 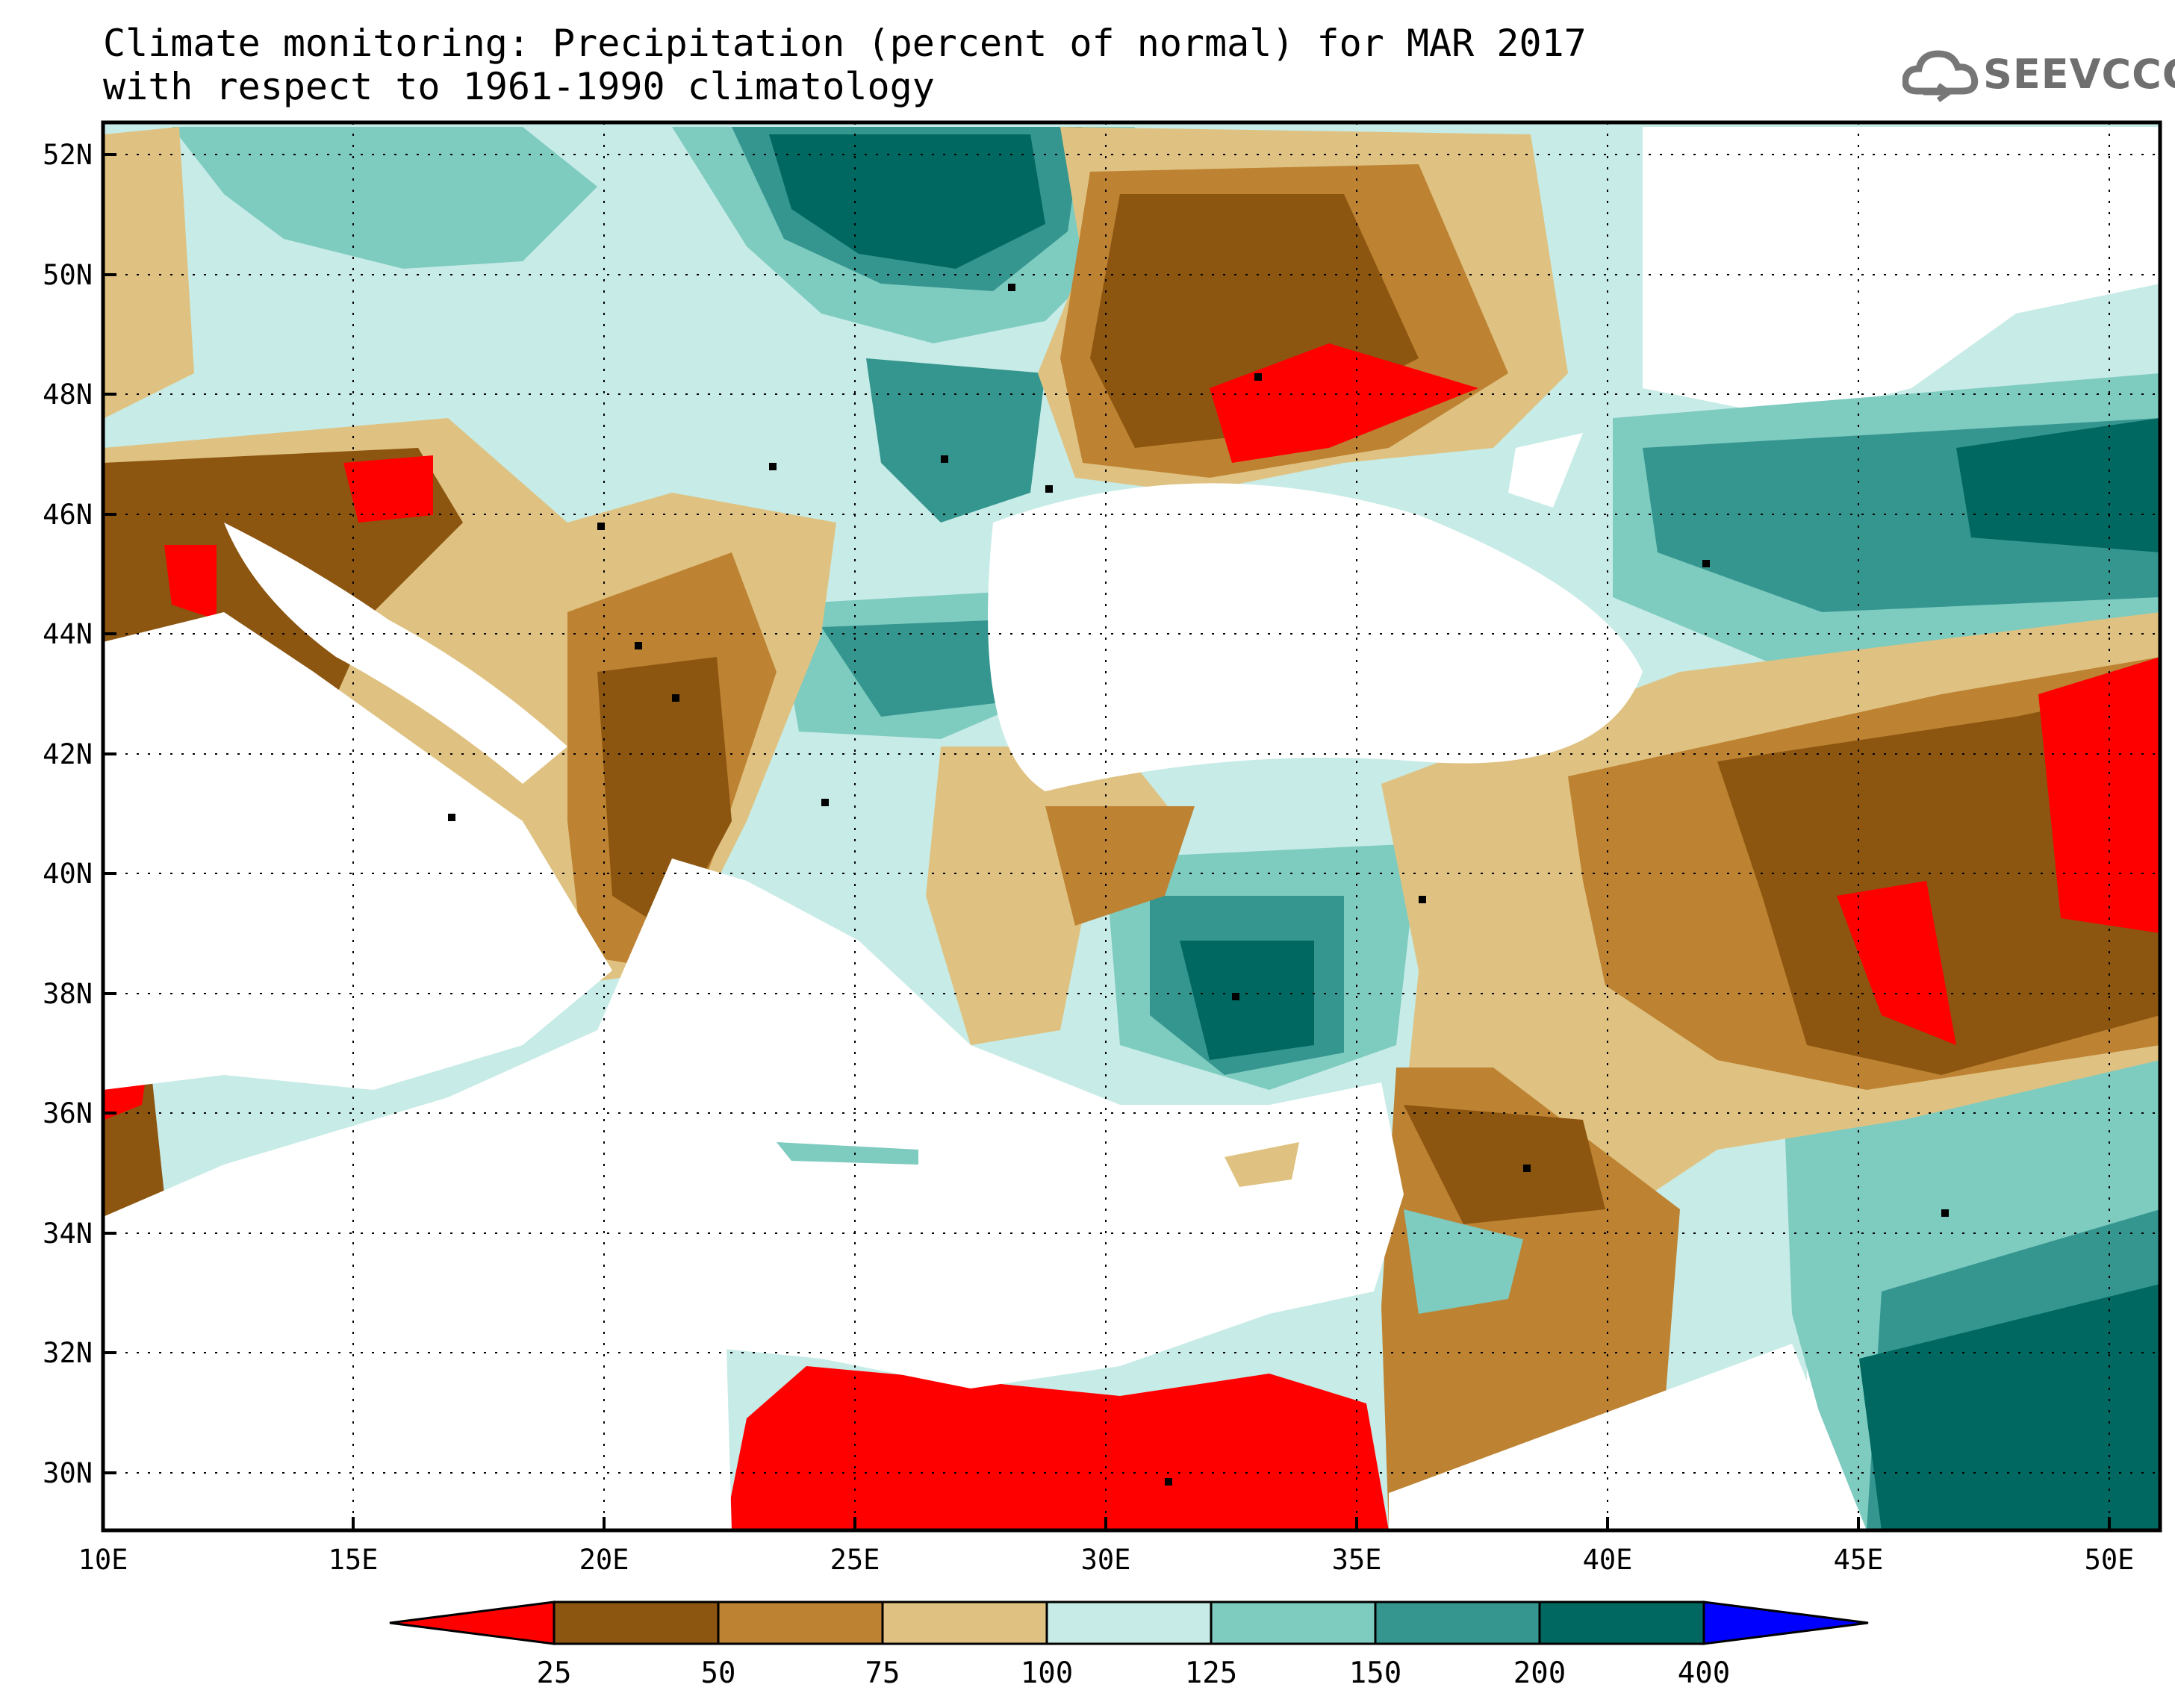 What do you see at coordinates (384, 198) in the screenshot?
I see `field-nw-teal` at bounding box center [384, 198].